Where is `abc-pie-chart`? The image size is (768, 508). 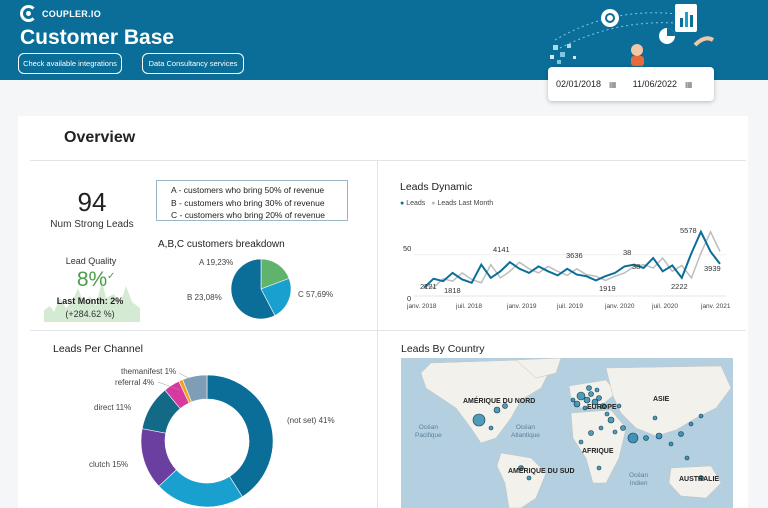
abc-pie-chart is located at coordinates (261, 289).